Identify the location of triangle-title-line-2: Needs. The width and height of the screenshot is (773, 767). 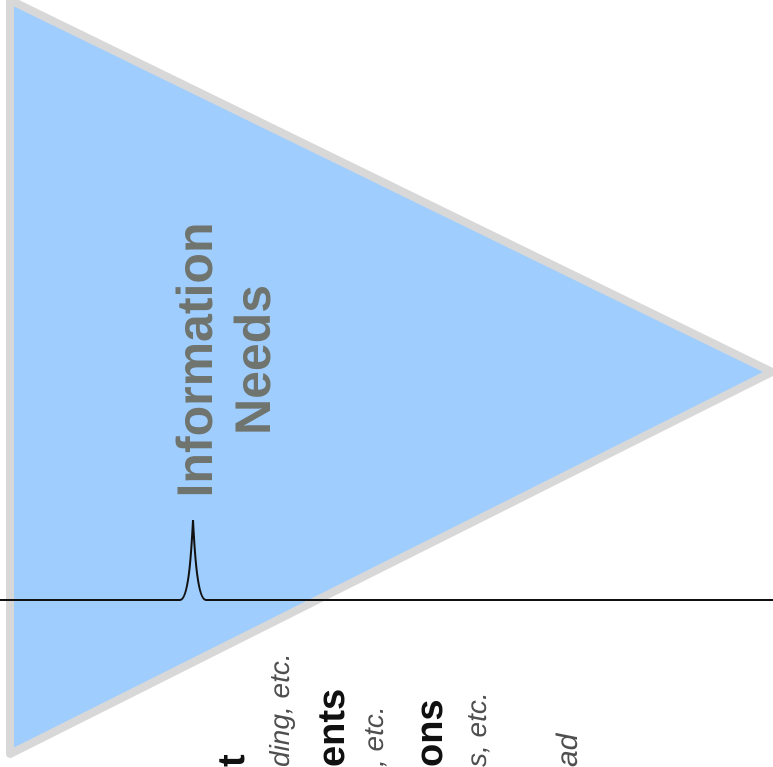
(253, 360).